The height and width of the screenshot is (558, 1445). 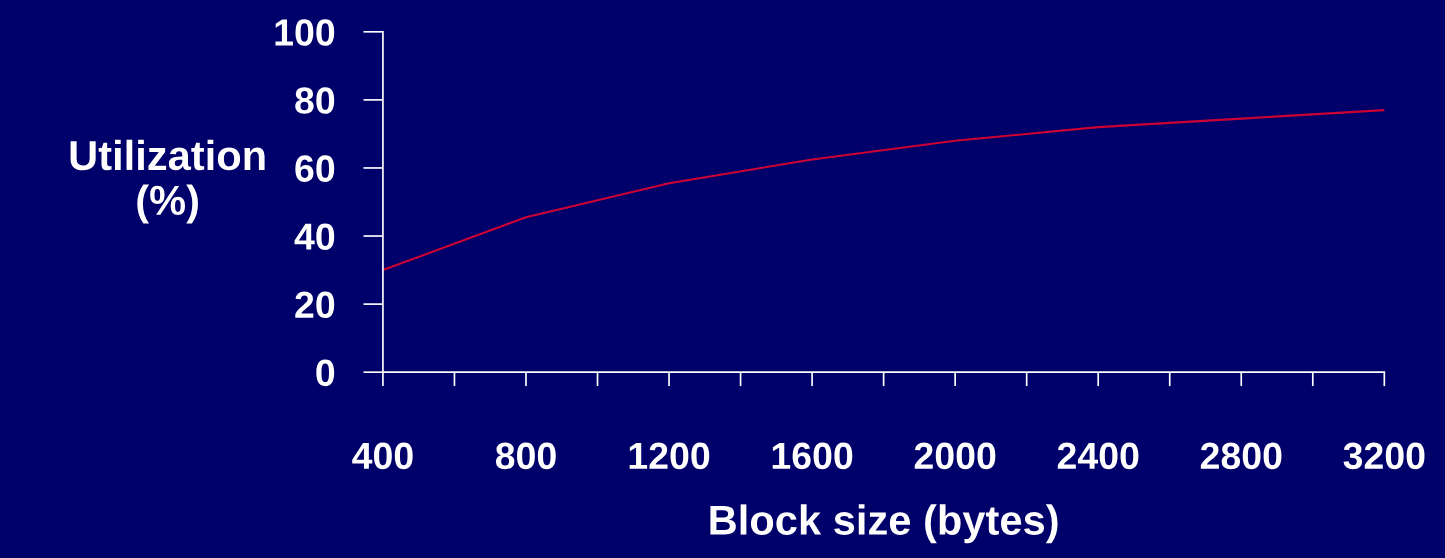 I want to click on x-tick-label: 800, so click(x=525, y=456).